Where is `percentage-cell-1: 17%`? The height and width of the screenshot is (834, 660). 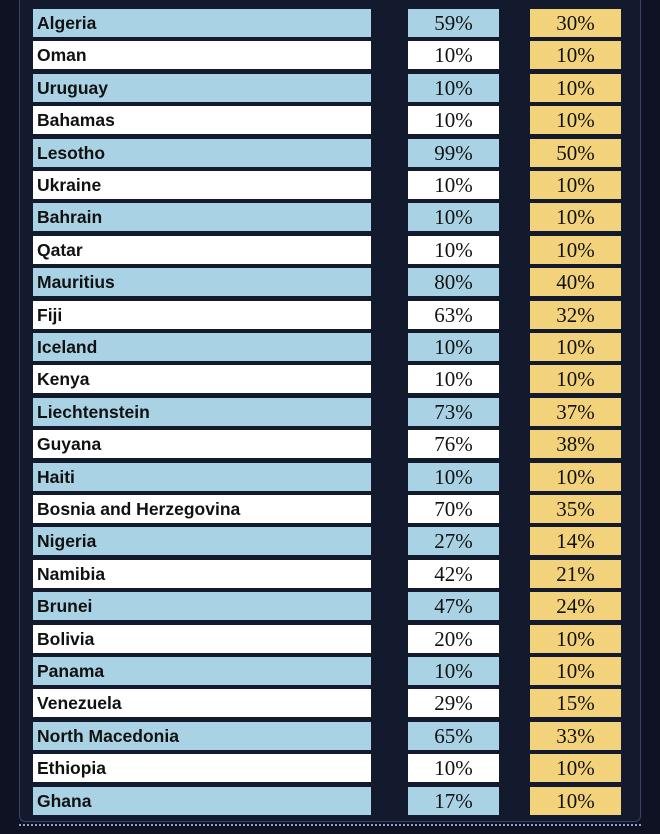
percentage-cell-1: 17% is located at coordinates (453, 800).